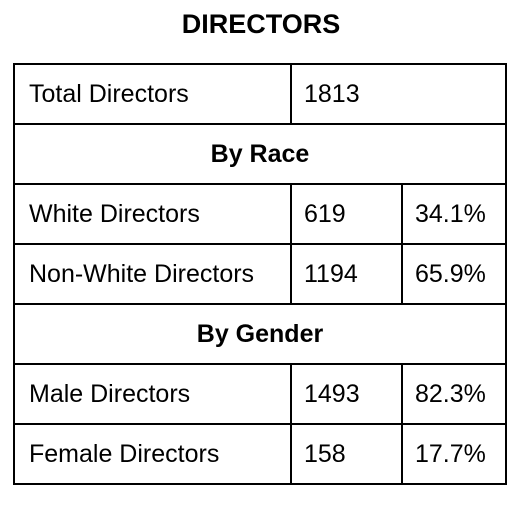 The width and height of the screenshot is (522, 512). What do you see at coordinates (398, 94) in the screenshot?
I see `total-directors-value: 1813` at bounding box center [398, 94].